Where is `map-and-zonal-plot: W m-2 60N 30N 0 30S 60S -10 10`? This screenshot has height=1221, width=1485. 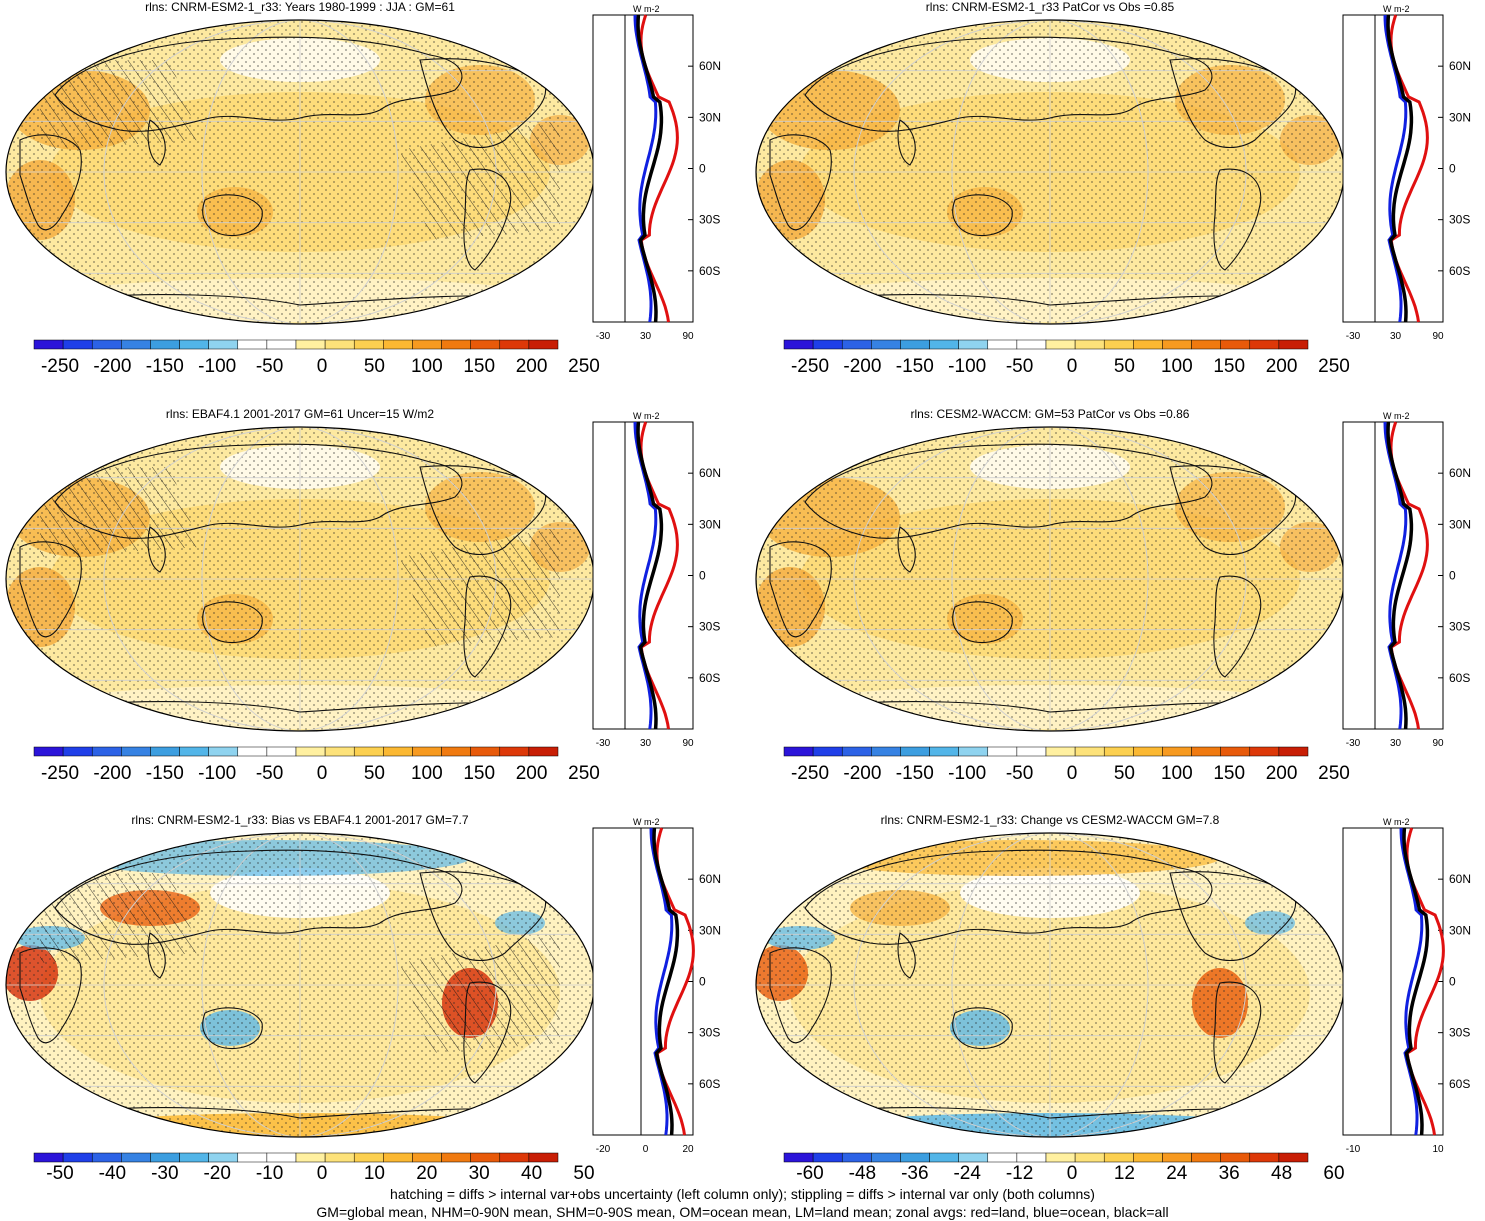 map-and-zonal-plot: W m-2 60N 30N 0 30S 60S -10 10 is located at coordinates (1113, 990).